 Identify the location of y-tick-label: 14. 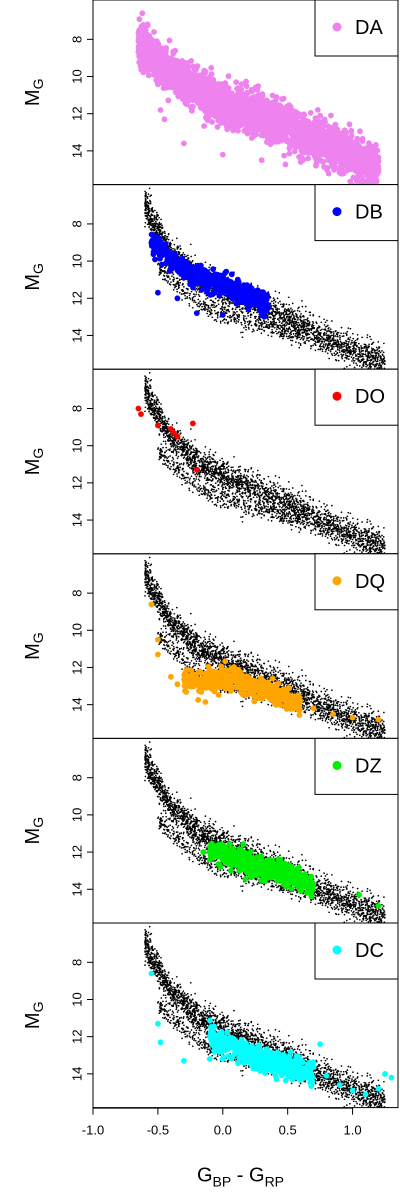
(77, 151).